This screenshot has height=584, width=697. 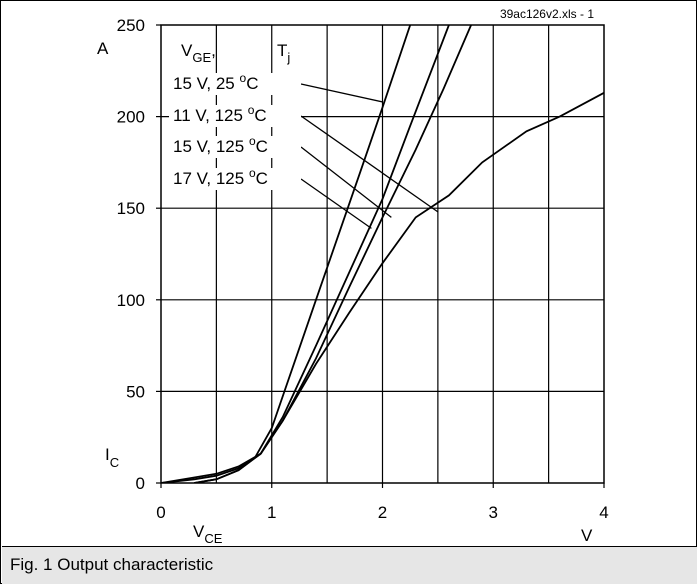 I want to click on x-axis-label-sub: CE, so click(x=213, y=538).